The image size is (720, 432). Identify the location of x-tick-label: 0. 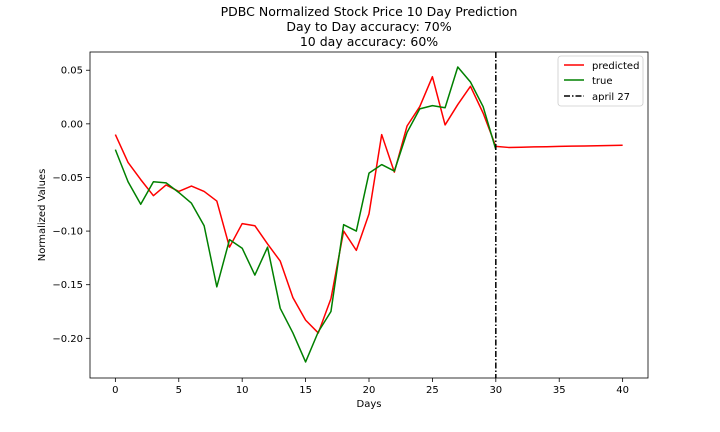
(115, 390).